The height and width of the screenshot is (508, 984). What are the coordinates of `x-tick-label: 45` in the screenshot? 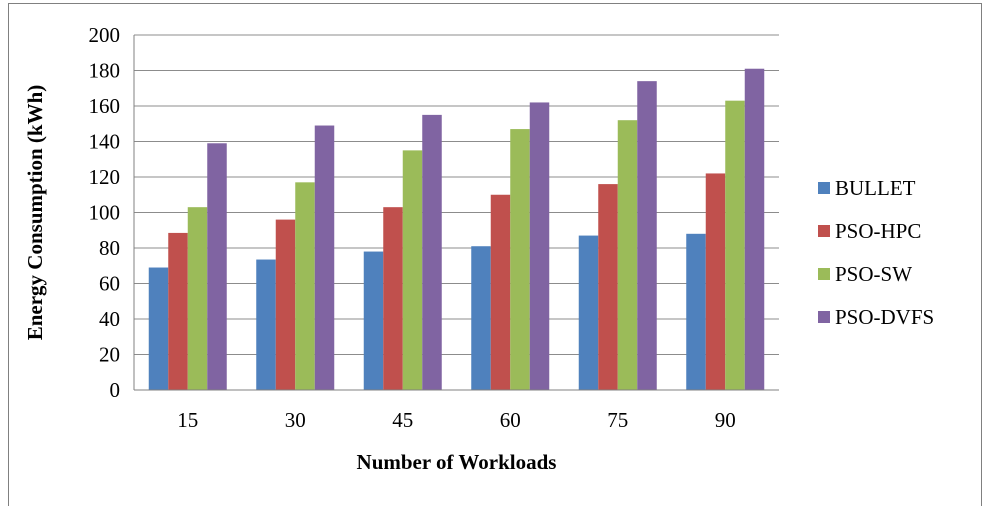 It's located at (402, 420).